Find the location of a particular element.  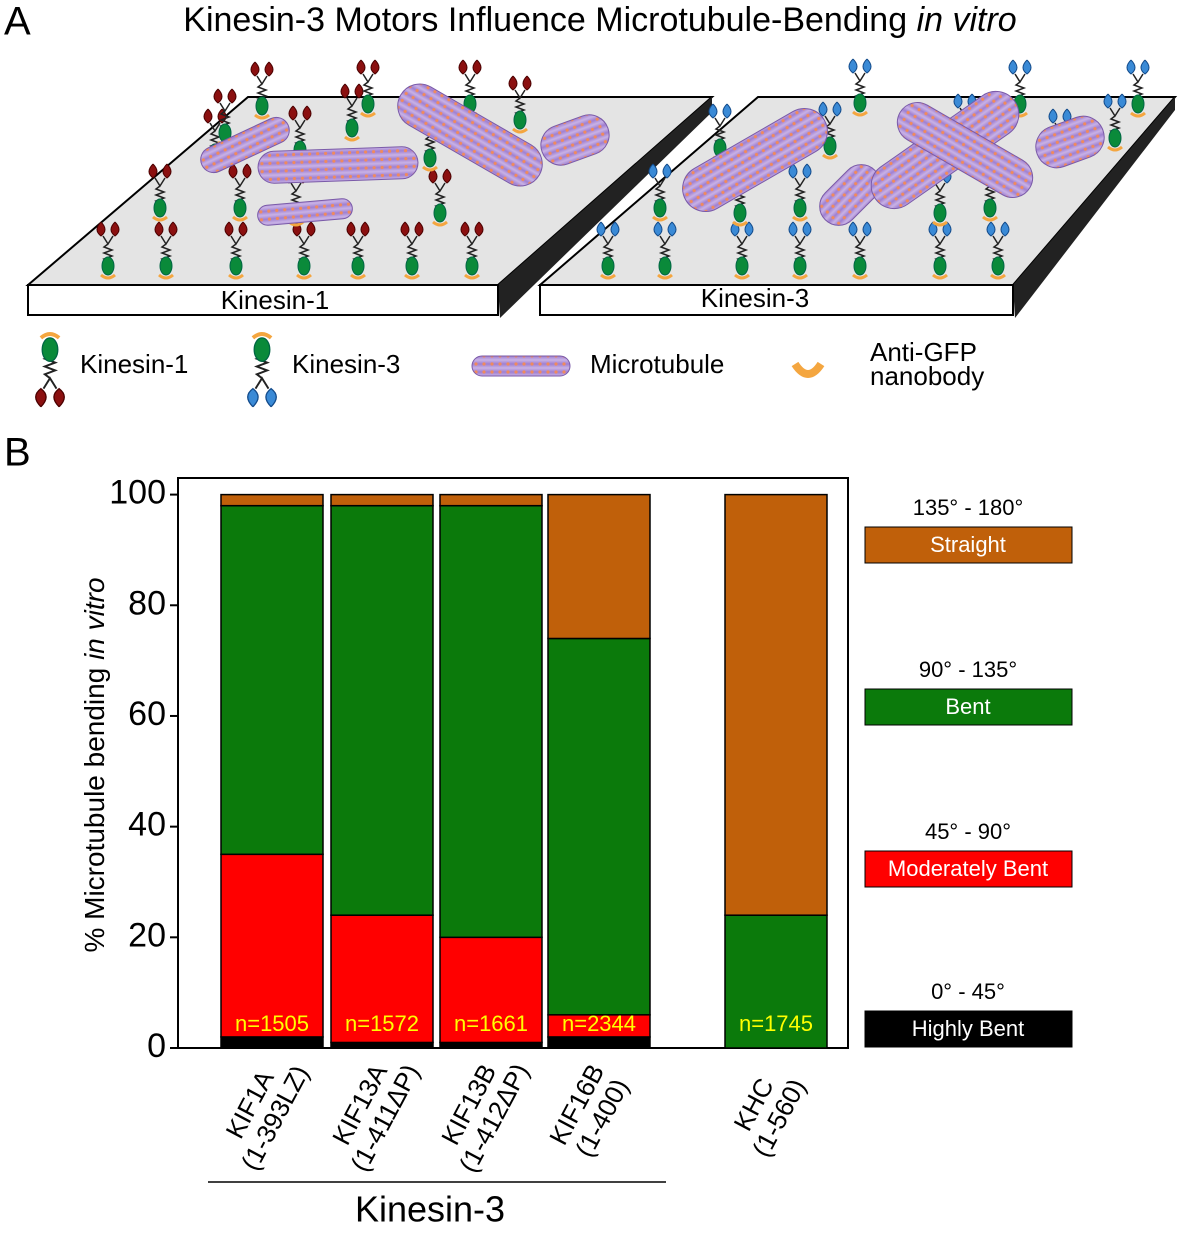

legend-label: Moderately Bent is located at coordinates (968, 868).